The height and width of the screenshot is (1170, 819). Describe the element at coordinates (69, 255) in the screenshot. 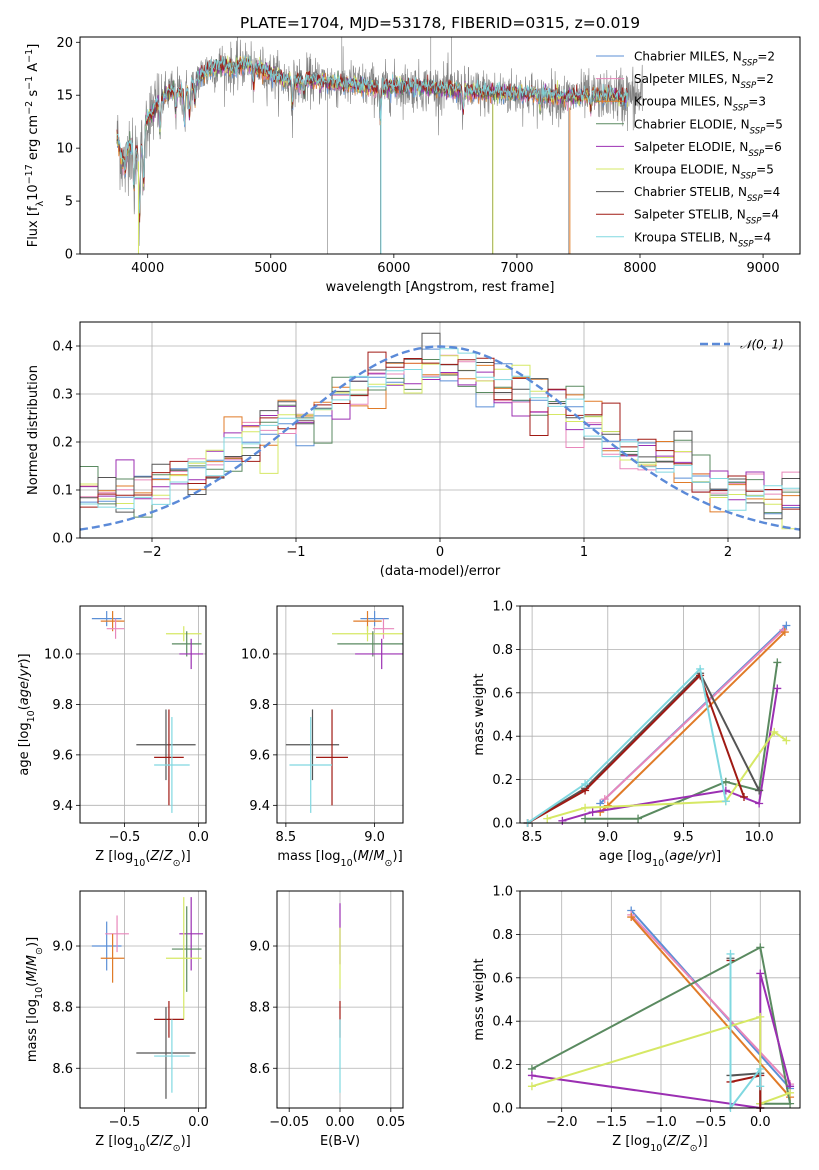

I see `y-tick-label: 0` at that location.